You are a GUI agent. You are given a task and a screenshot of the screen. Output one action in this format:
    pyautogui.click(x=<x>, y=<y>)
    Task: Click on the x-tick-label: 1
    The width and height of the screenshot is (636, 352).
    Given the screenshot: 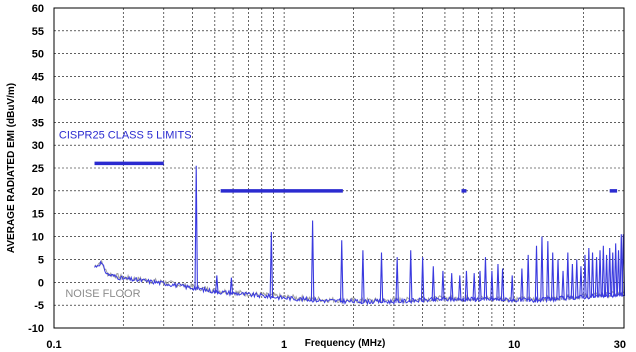 What is the action you would take?
    pyautogui.click(x=284, y=345)
    